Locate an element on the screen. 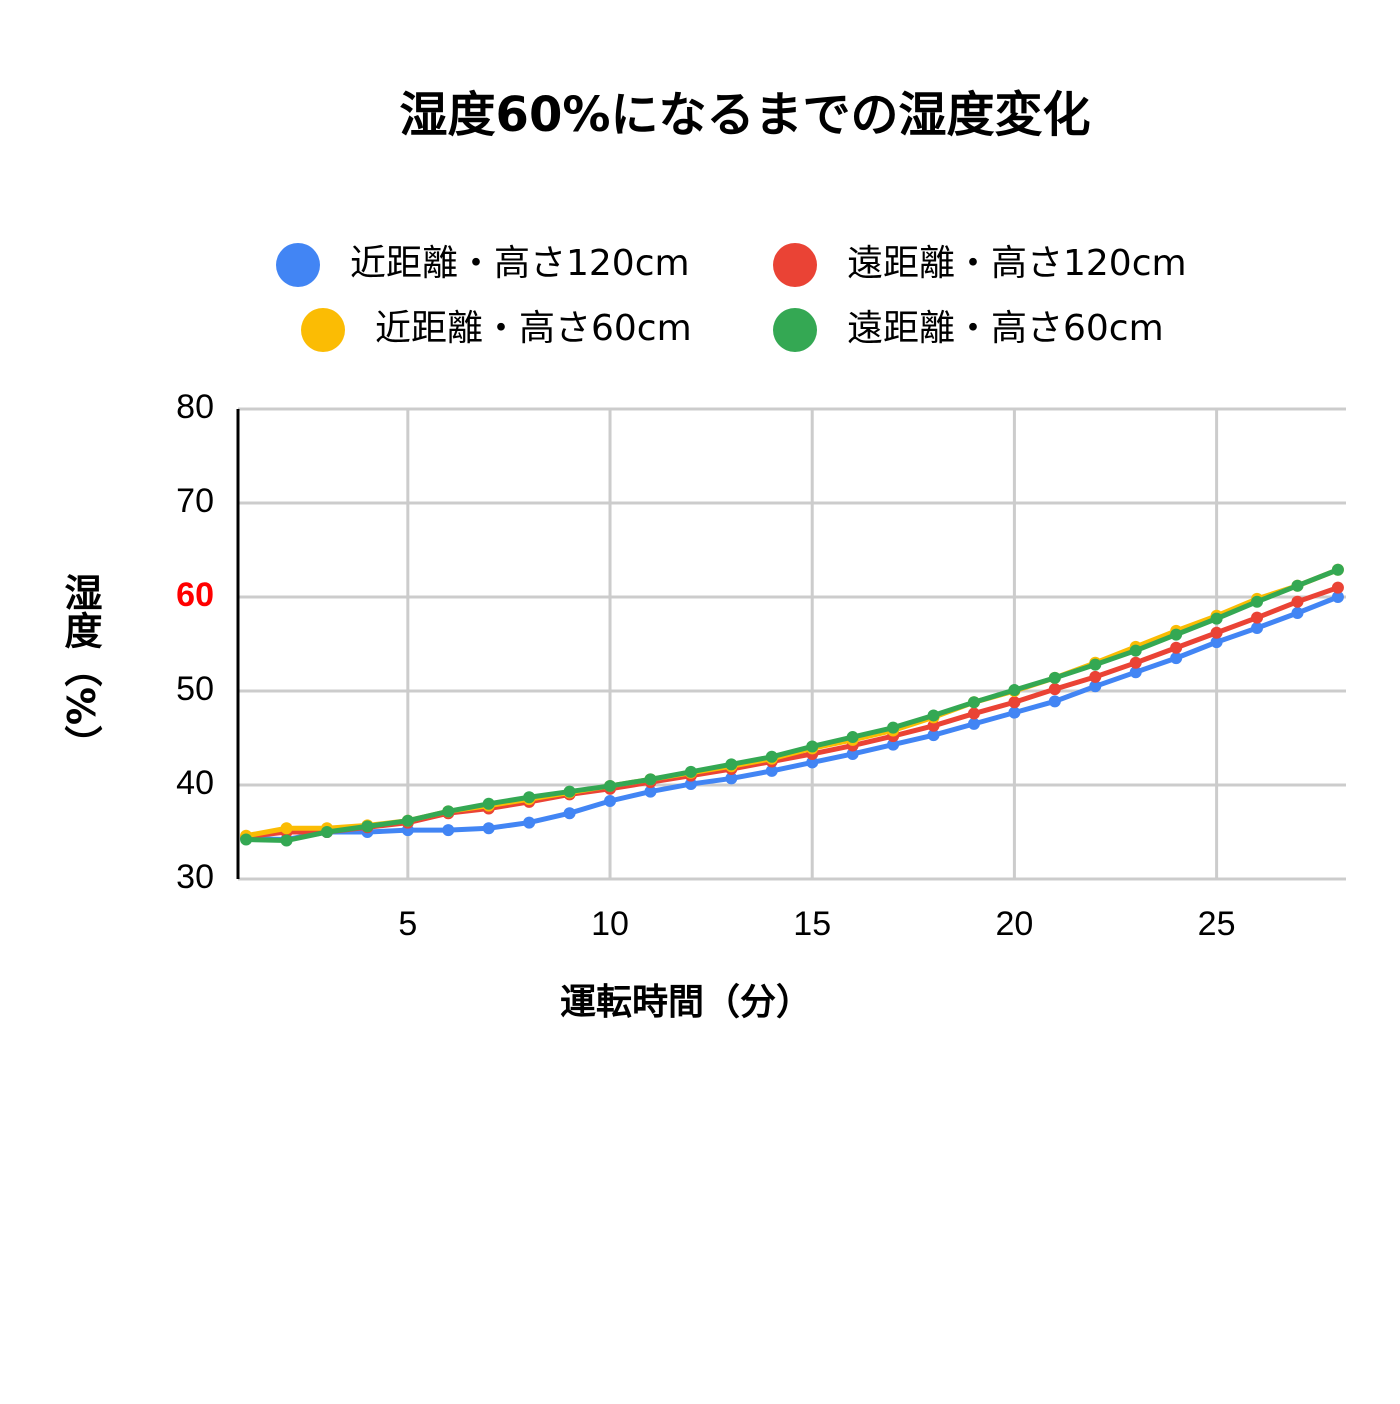 The height and width of the screenshot is (1404, 1400). y-tick-label: 80 is located at coordinates (195, 407).